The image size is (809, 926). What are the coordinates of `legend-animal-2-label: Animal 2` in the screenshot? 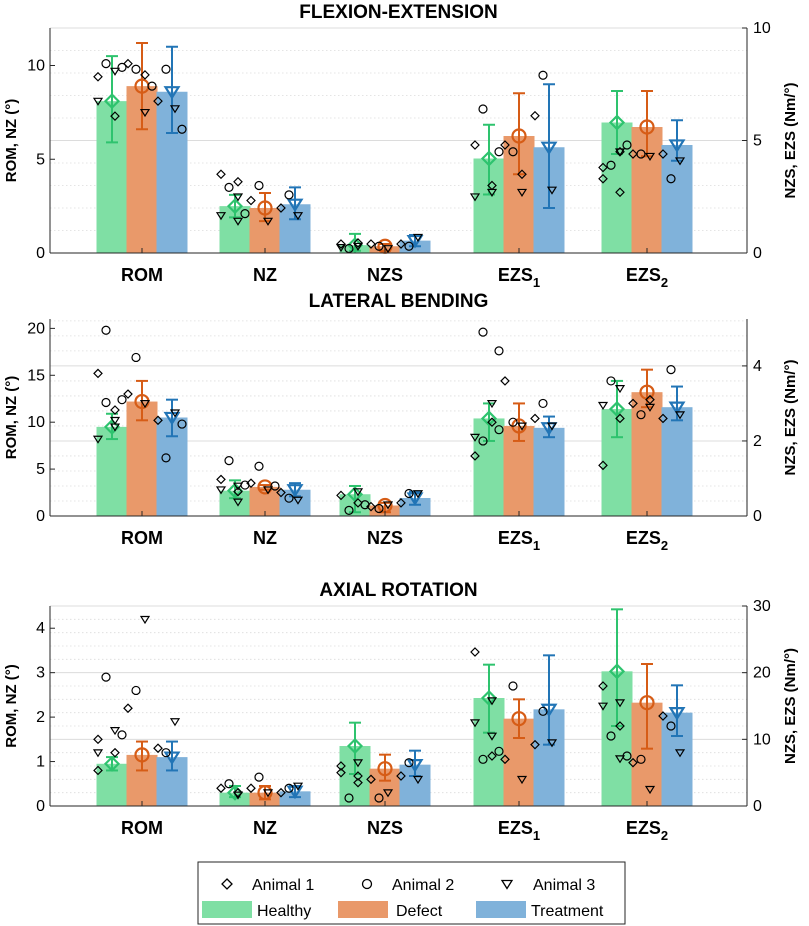 It's located at (423, 885).